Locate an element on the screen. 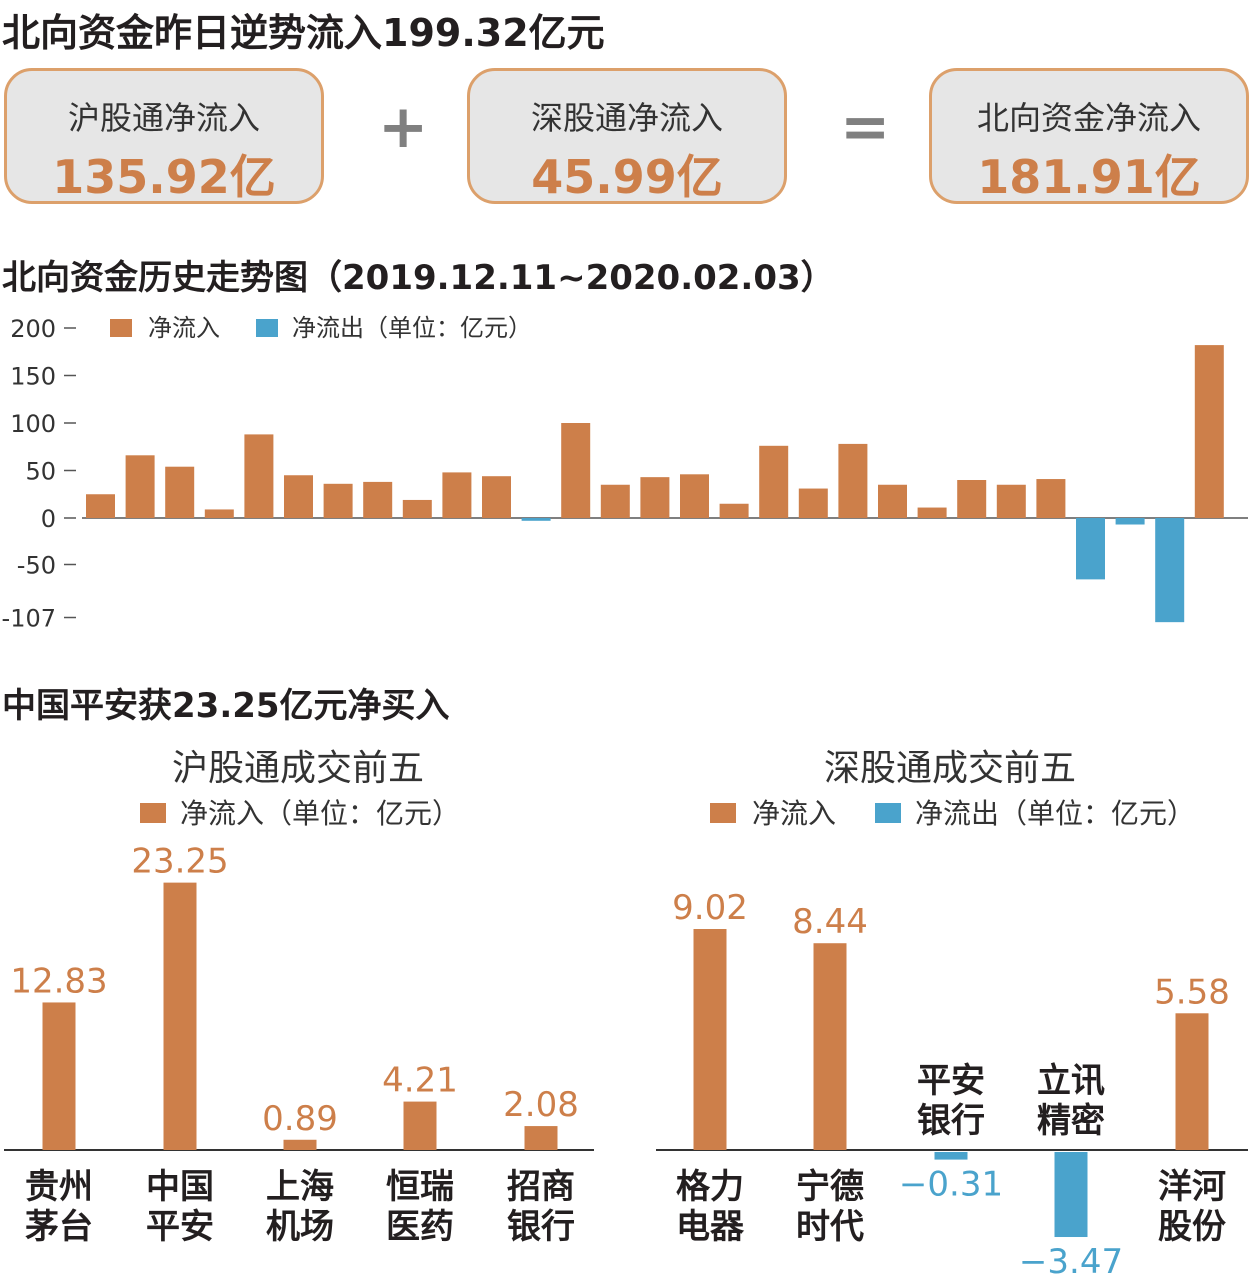 The image size is (1253, 1274). top5-value-label: −0.31 is located at coordinates (951, 1185).